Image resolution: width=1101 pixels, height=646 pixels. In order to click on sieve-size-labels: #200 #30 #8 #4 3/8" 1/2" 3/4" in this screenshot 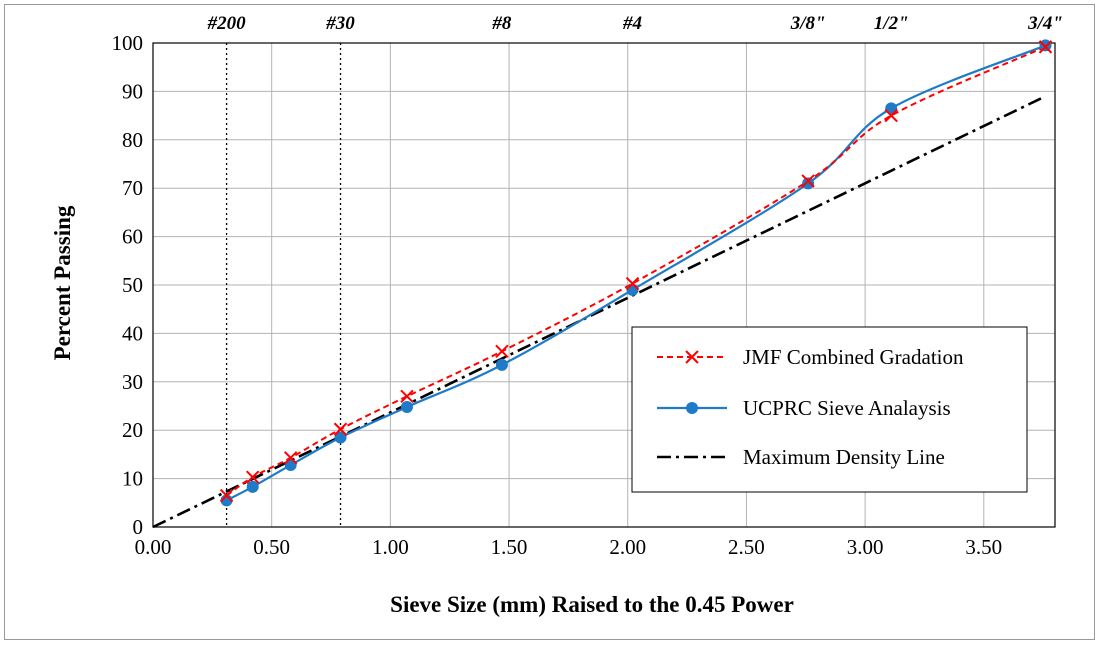, I will do `click(635, 23)`.